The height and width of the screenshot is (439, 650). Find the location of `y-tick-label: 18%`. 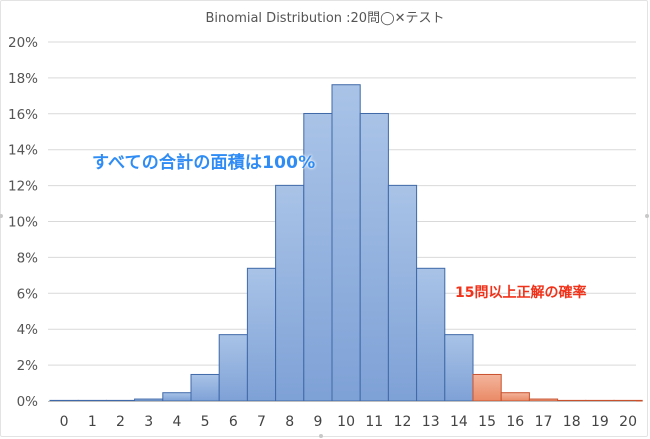

y-tick-label: 18% is located at coordinates (23, 79).